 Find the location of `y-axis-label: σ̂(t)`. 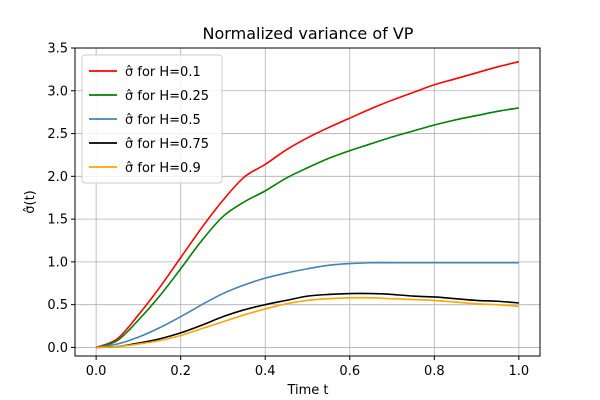

y-axis-label: σ̂(t) is located at coordinates (30, 201).